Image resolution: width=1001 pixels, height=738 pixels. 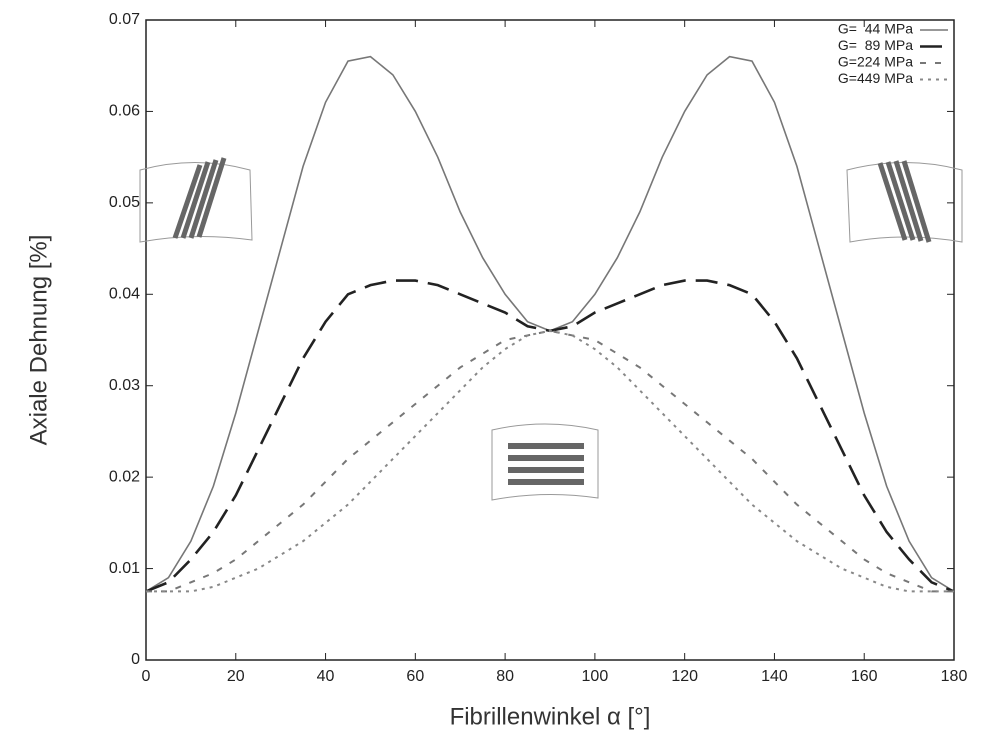 What do you see at coordinates (38, 340) in the screenshot?
I see `y-axis-label: Axiale Dehnung [%]` at bounding box center [38, 340].